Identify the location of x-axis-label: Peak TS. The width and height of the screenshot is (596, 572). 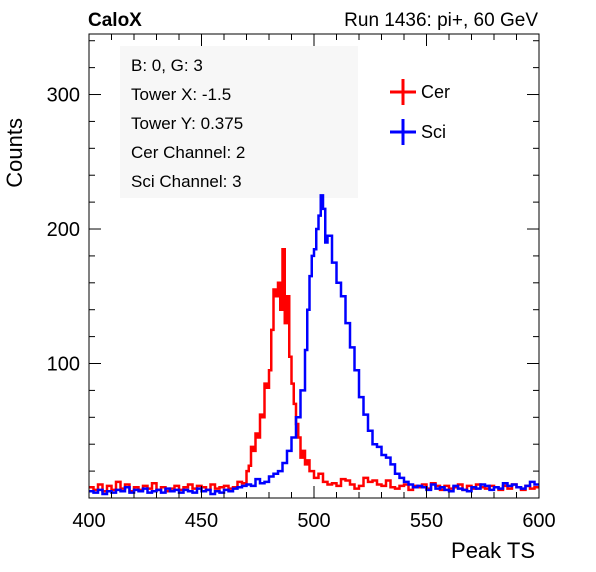
(493, 550).